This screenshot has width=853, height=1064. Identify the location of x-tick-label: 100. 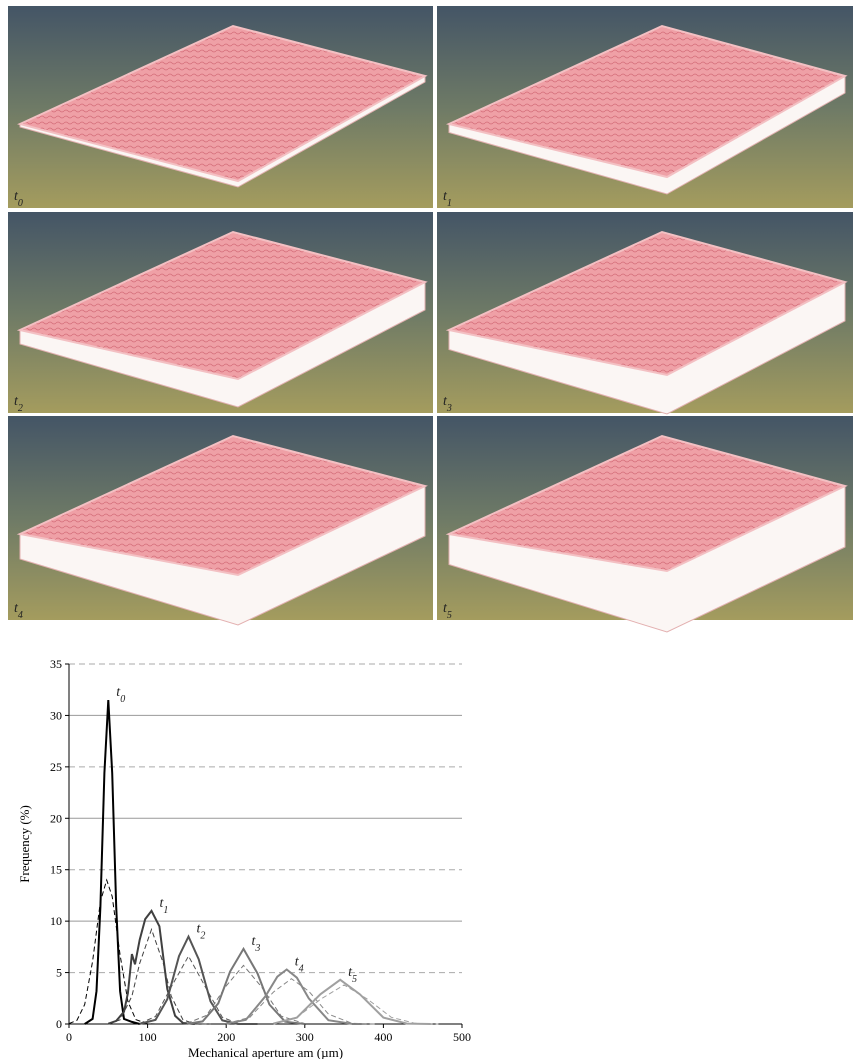
(148, 1037).